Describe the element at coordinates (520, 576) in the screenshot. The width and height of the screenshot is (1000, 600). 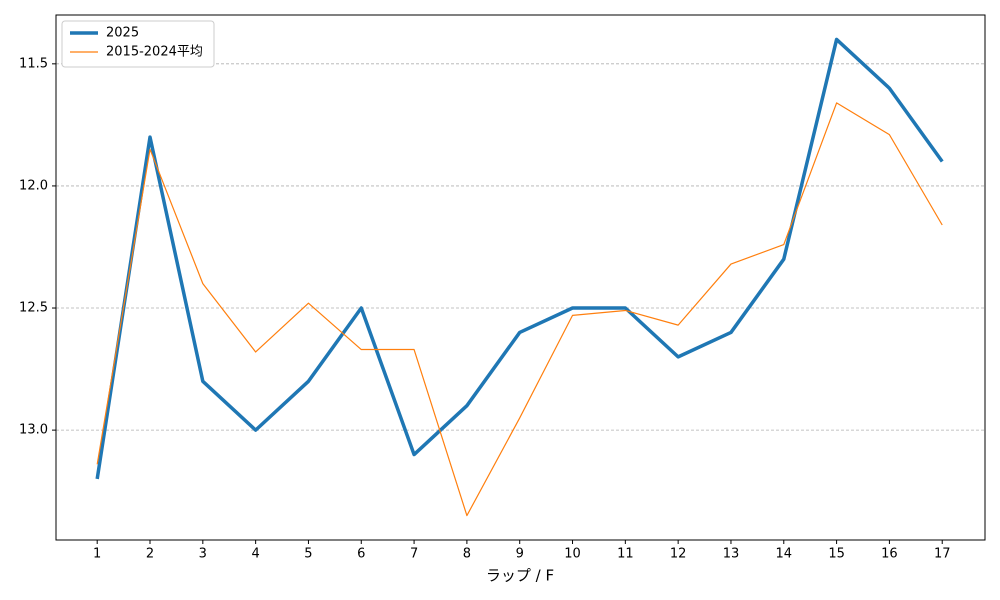
I see `x-axis-label: ラップ / F` at that location.